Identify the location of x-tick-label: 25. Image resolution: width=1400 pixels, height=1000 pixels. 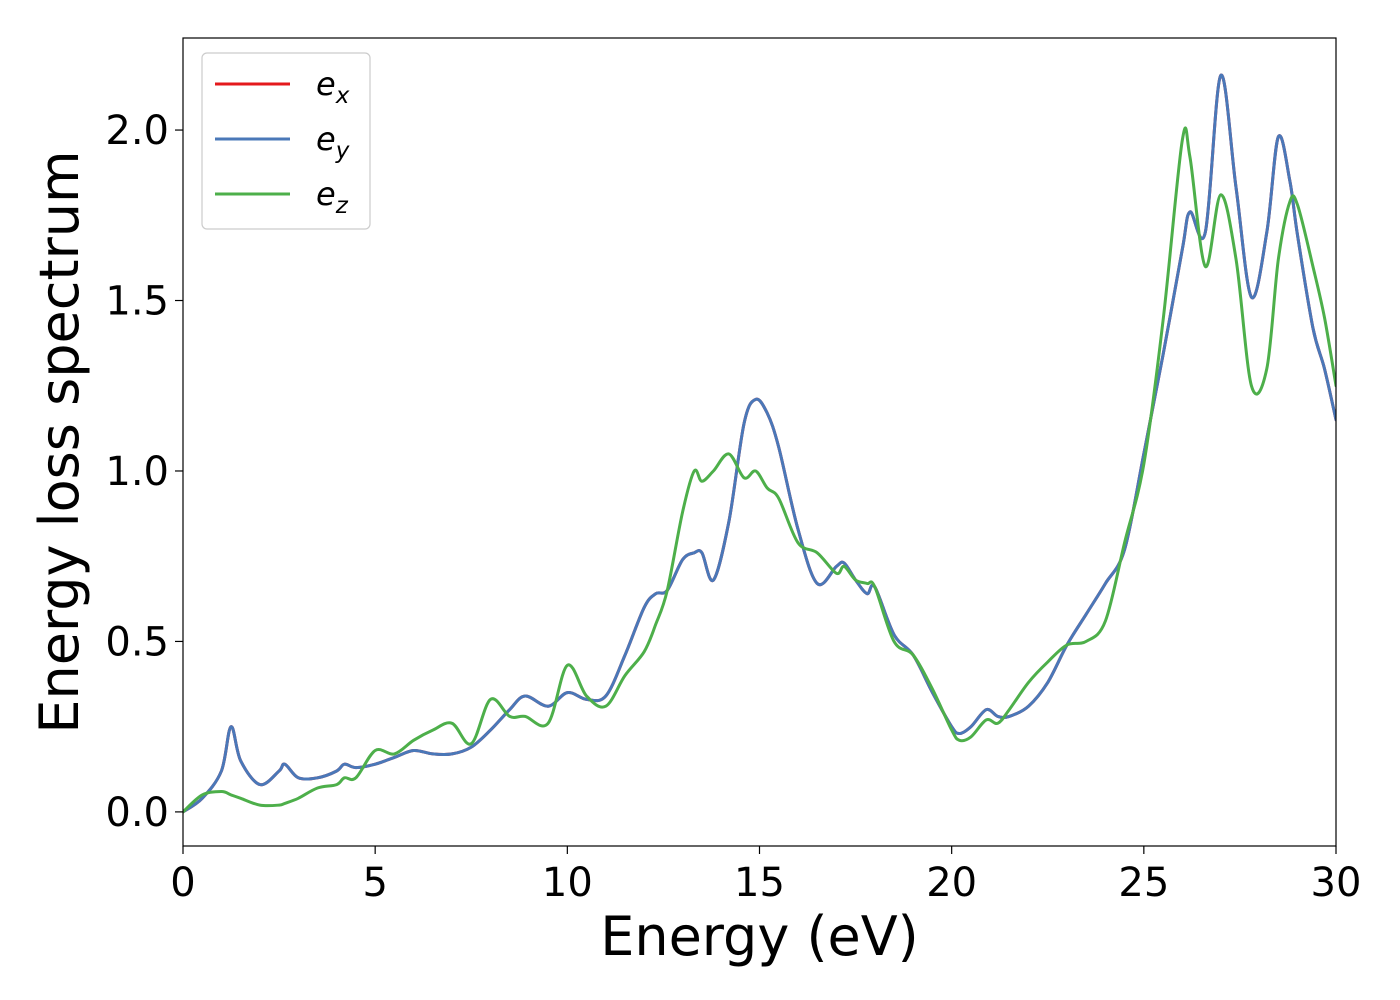
(1143, 883).